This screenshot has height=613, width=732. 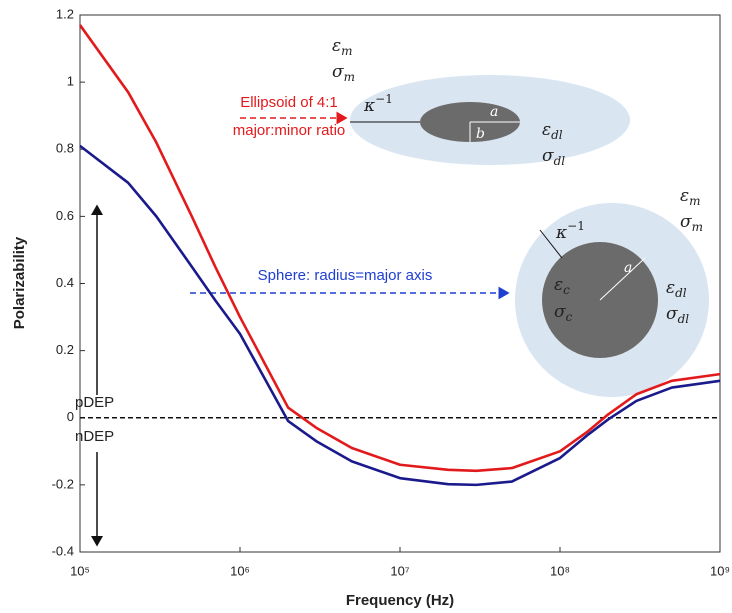 I want to click on y-tick-label: 1.2, so click(x=65, y=13).